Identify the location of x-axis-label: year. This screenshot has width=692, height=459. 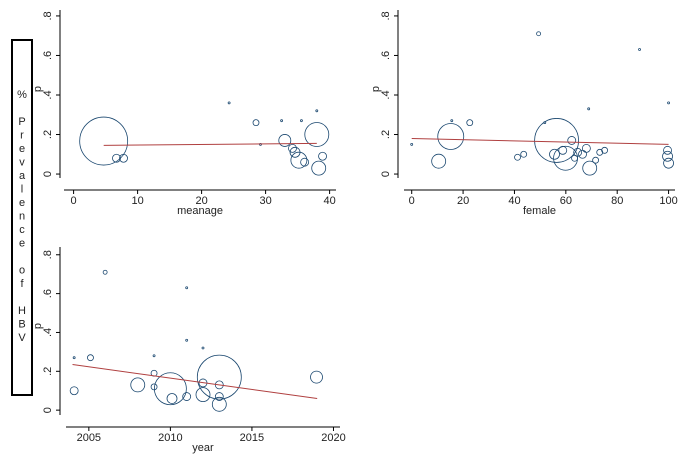
(203, 448).